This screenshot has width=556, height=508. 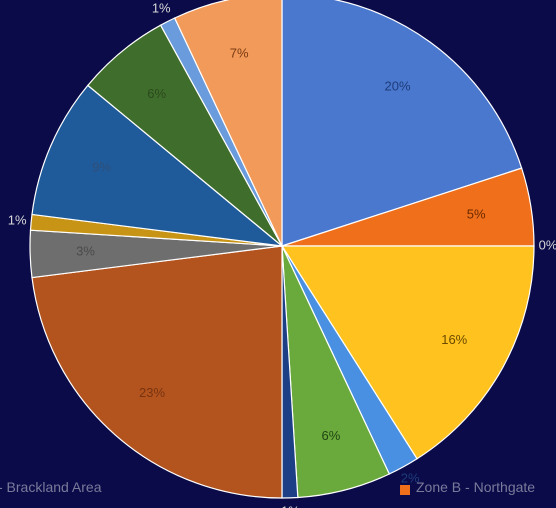 What do you see at coordinates (85, 251) in the screenshot?
I see `pie-slice-label-9: 3%` at bounding box center [85, 251].